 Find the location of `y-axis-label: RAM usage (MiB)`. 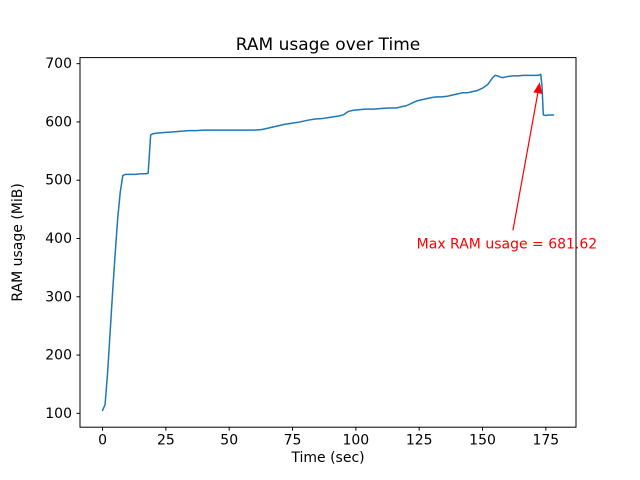

y-axis-label: RAM usage (MiB) is located at coordinates (18, 242).